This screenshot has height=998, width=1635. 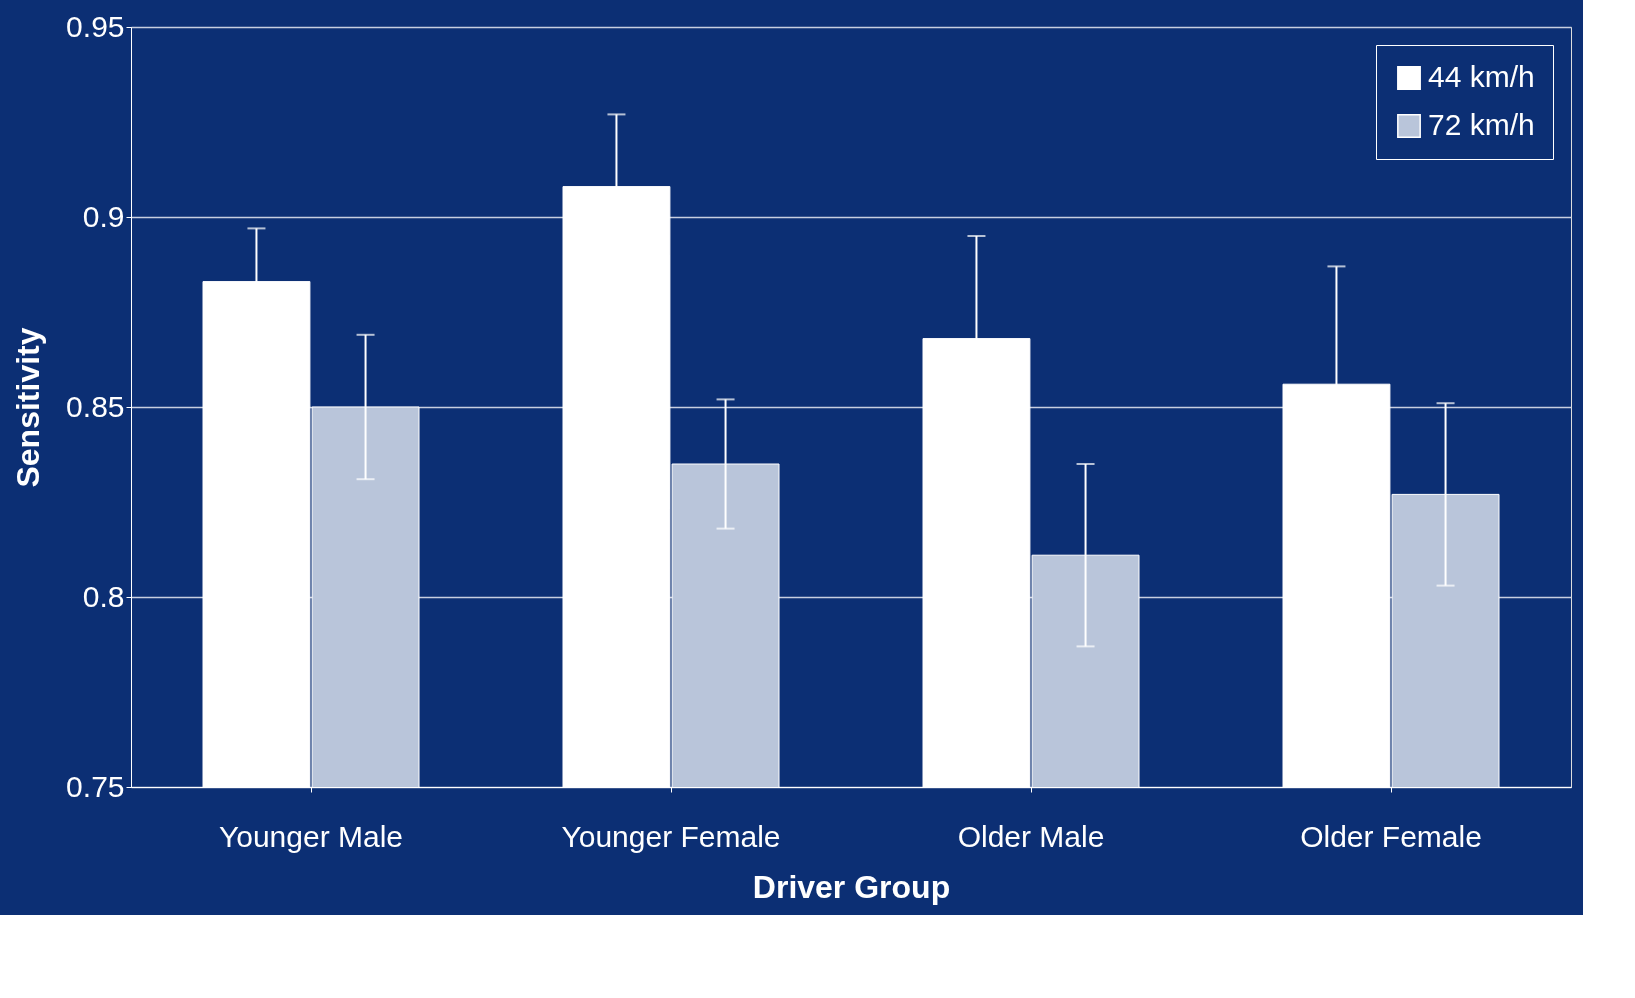 What do you see at coordinates (311, 836) in the screenshot?
I see `x-tick-label: Younger Male` at bounding box center [311, 836].